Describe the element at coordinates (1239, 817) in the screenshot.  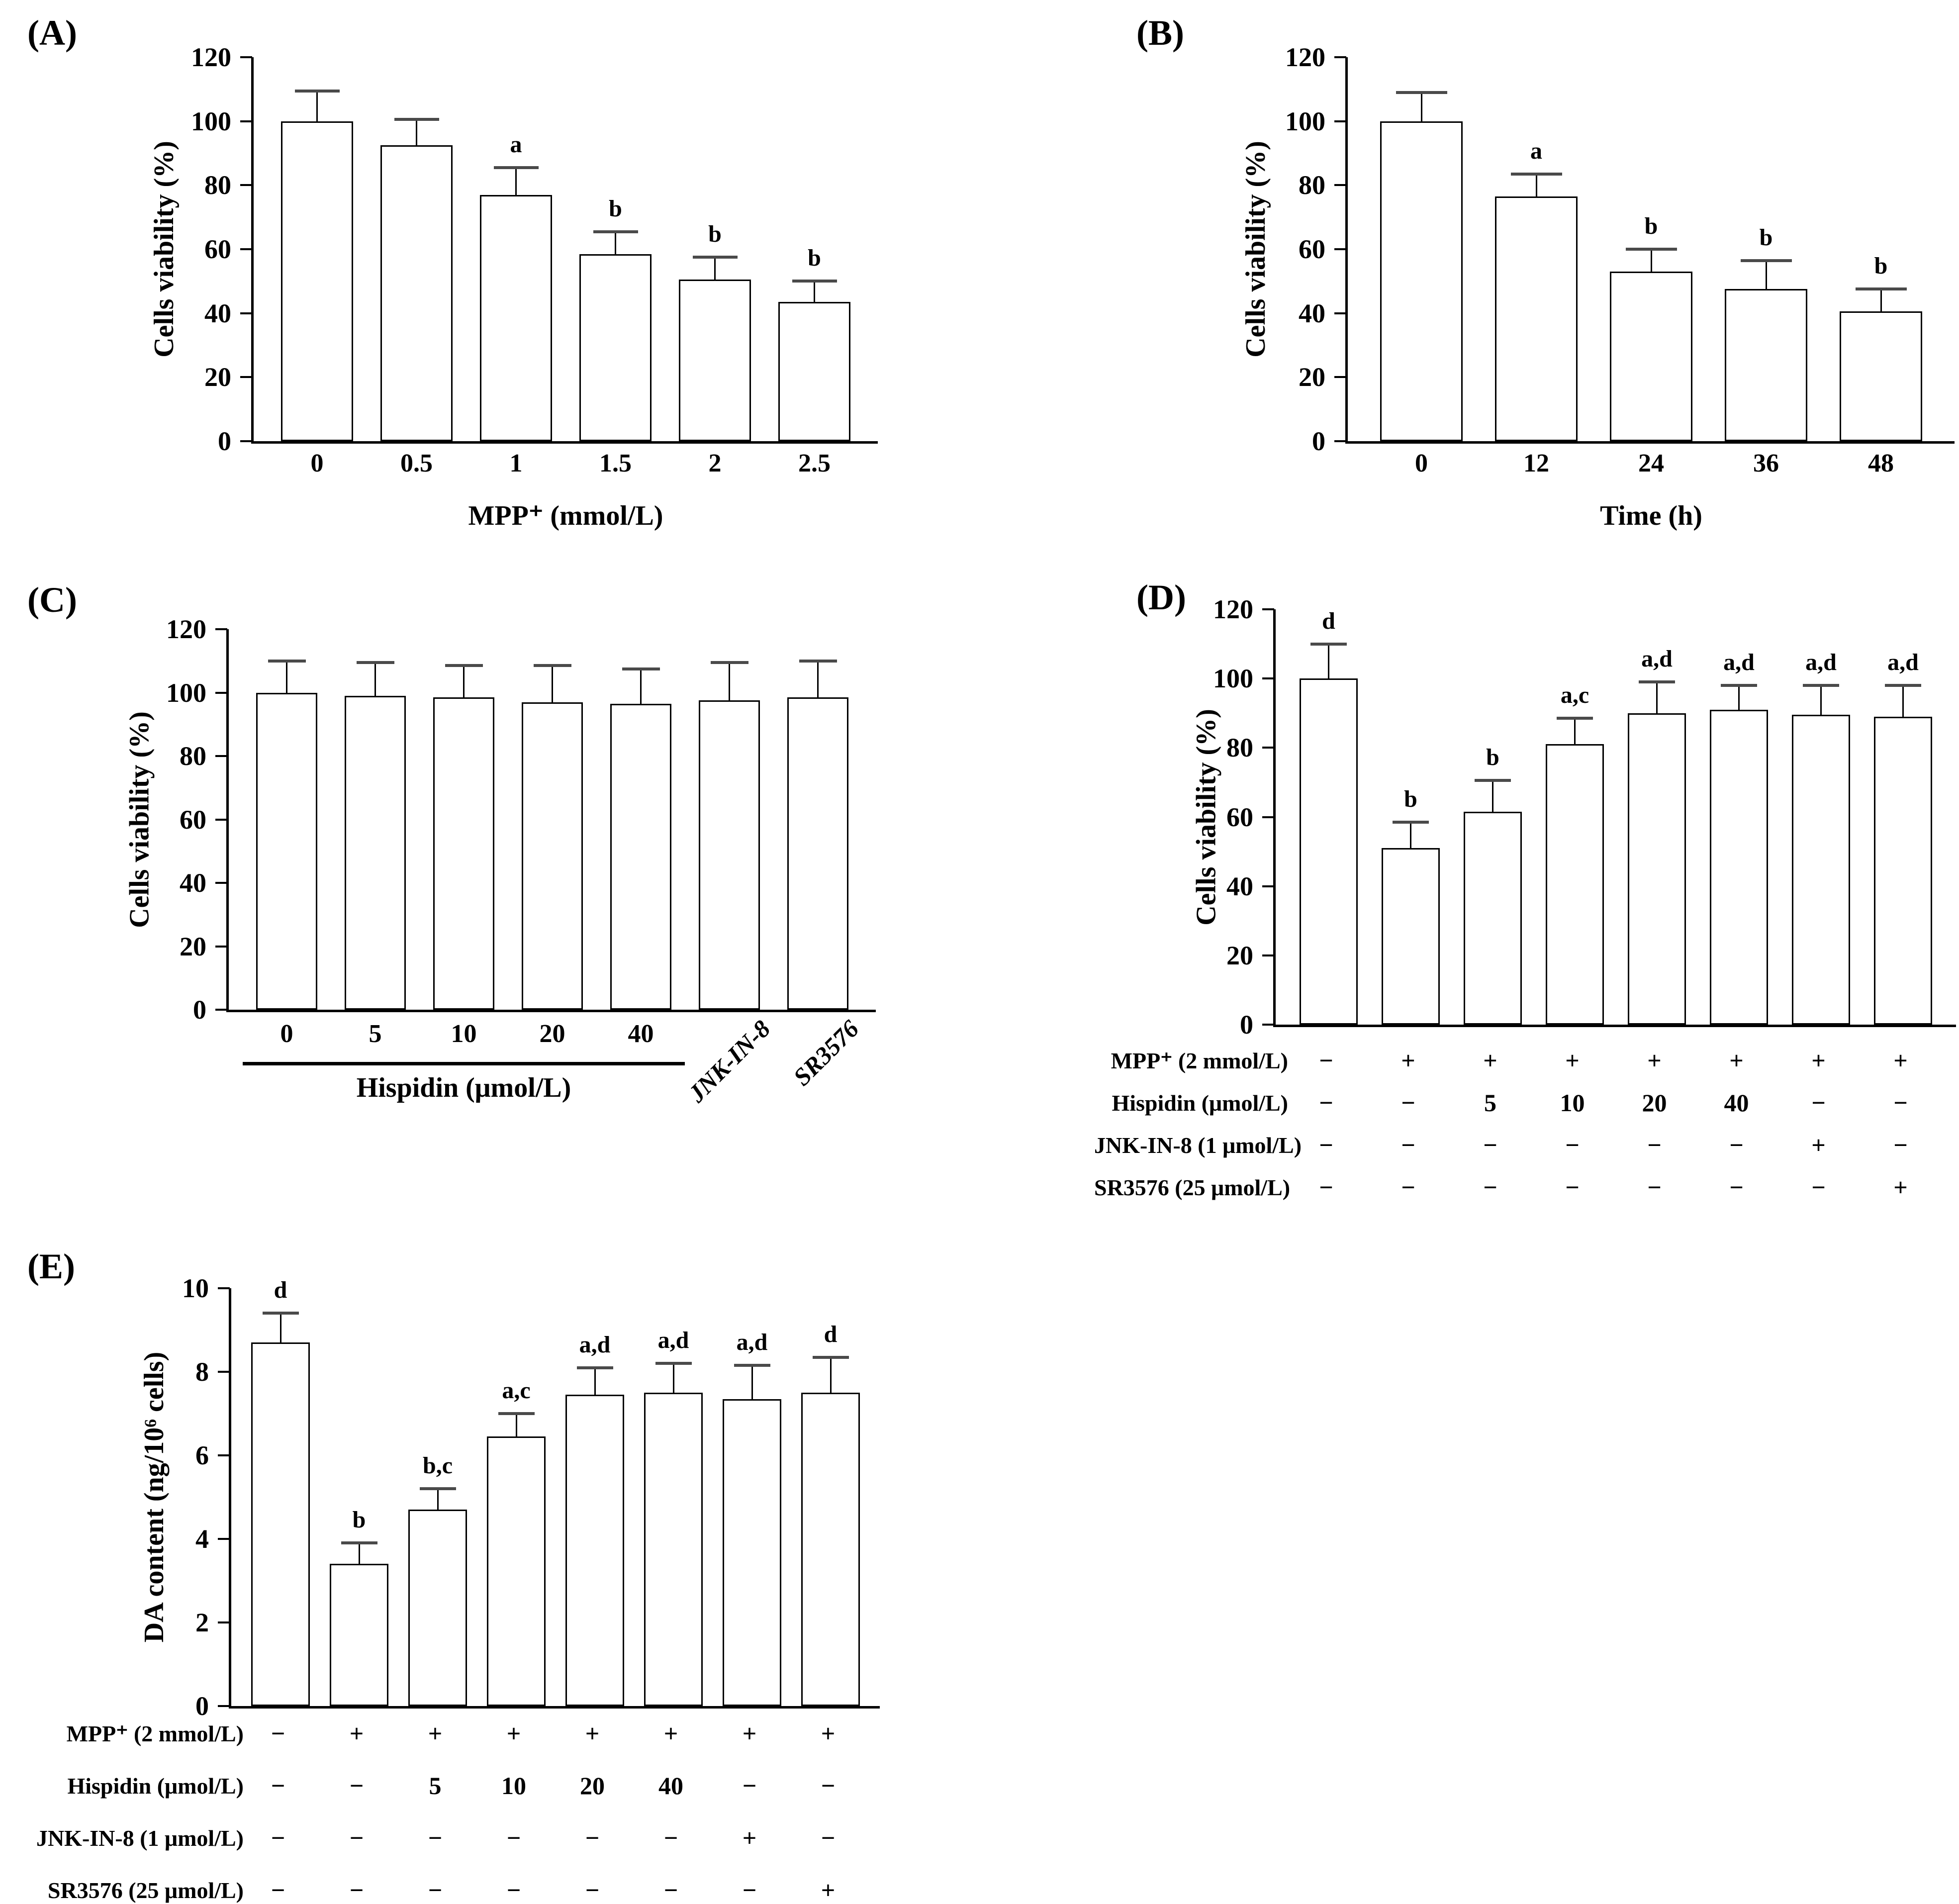
I see `y-tick-label: 60` at that location.